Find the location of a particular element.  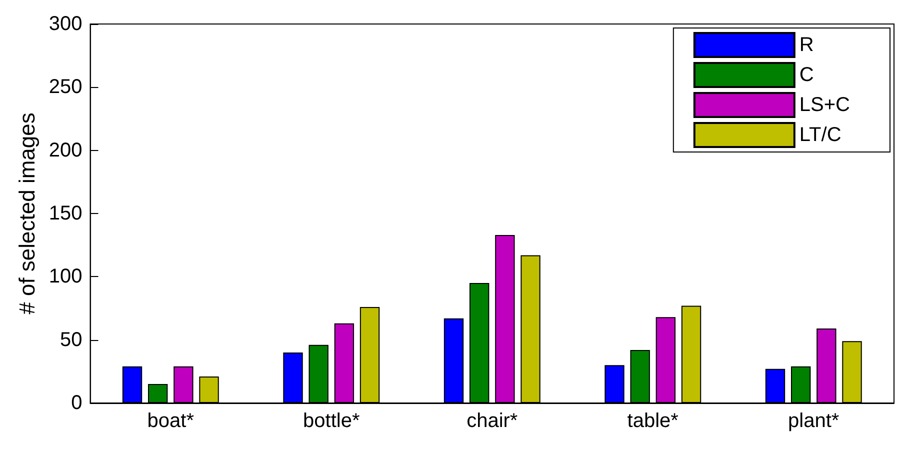

y-tick-label: 200 is located at coordinates (65, 150).